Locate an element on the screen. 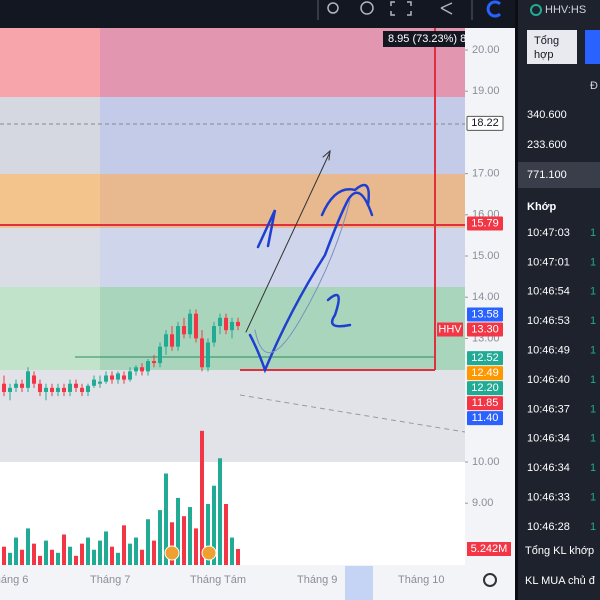 Image resolution: width=600 pixels, height=600 pixels. tab-word: Tổng is located at coordinates (546, 41).